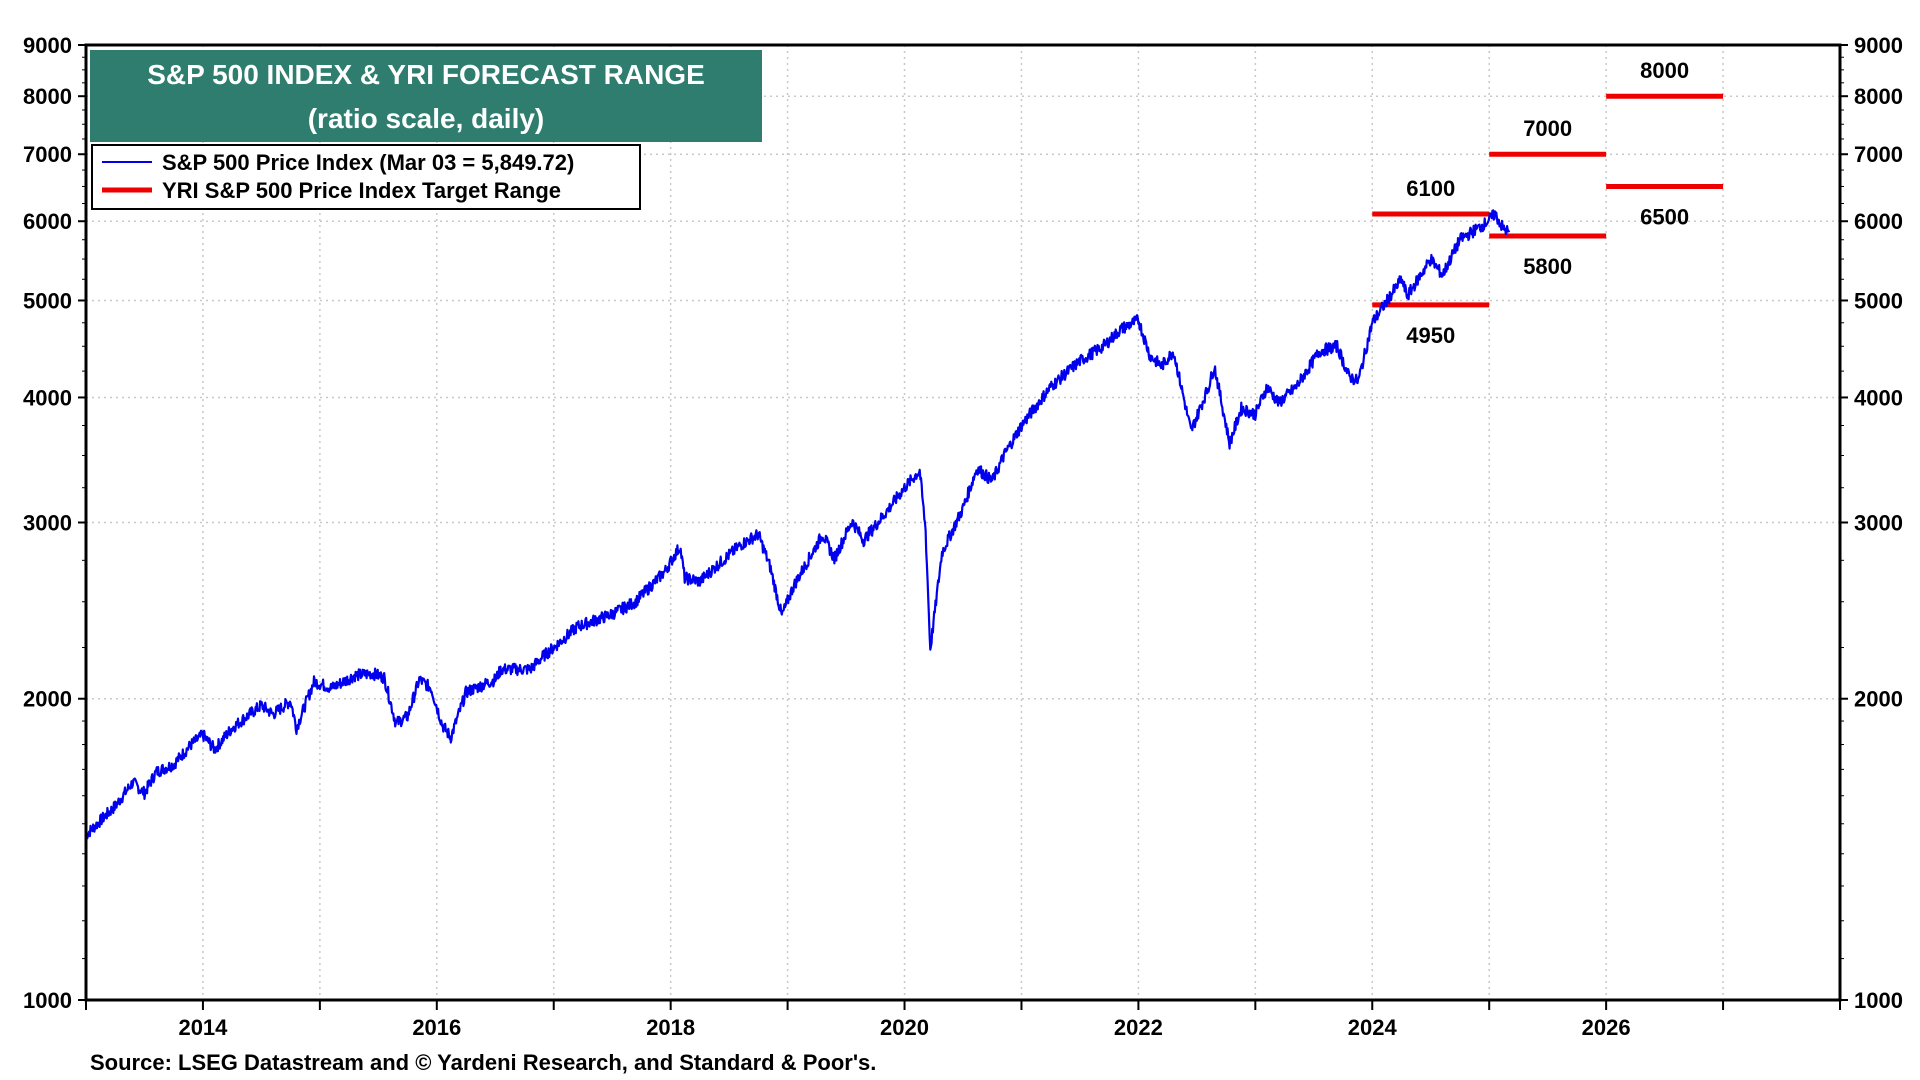 The height and width of the screenshot is (1080, 1920). Describe the element at coordinates (1138, 1027) in the screenshot. I see `x-tick-label: 2022` at that location.